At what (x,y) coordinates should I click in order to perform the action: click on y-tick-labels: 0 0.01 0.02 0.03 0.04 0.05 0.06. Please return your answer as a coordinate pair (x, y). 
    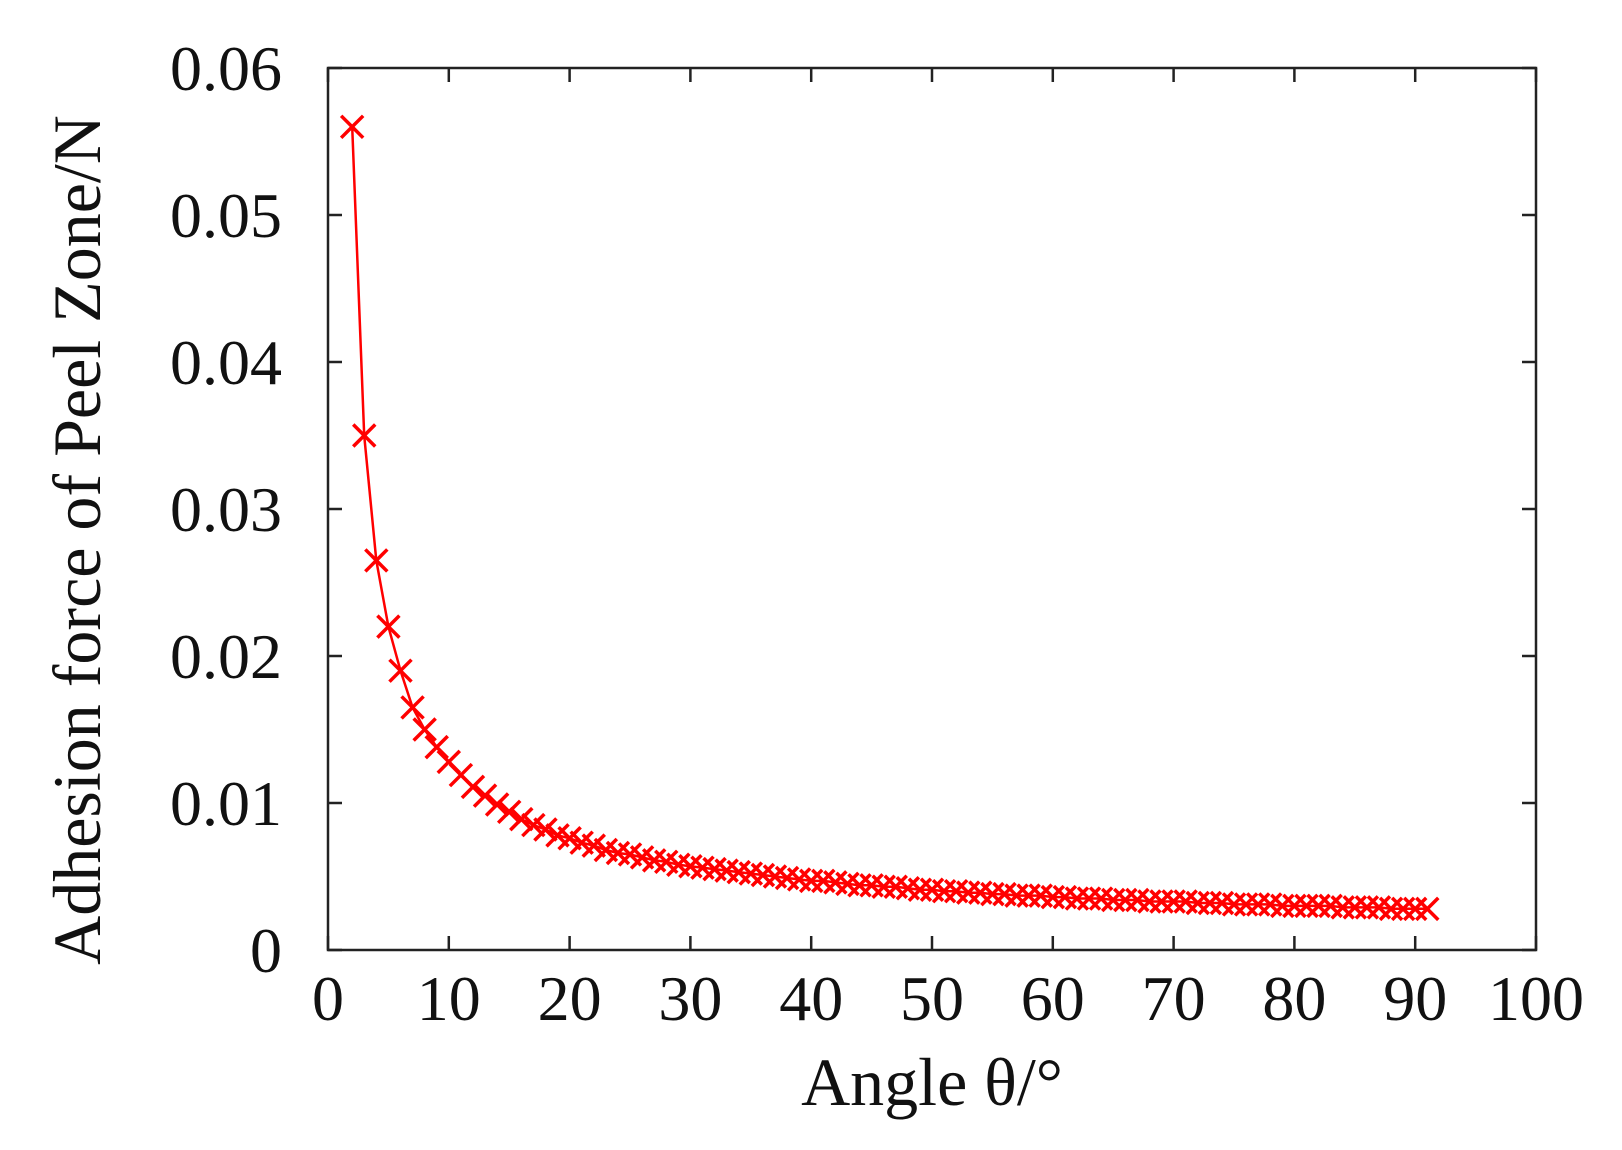
    Looking at the image, I should click on (226, 509).